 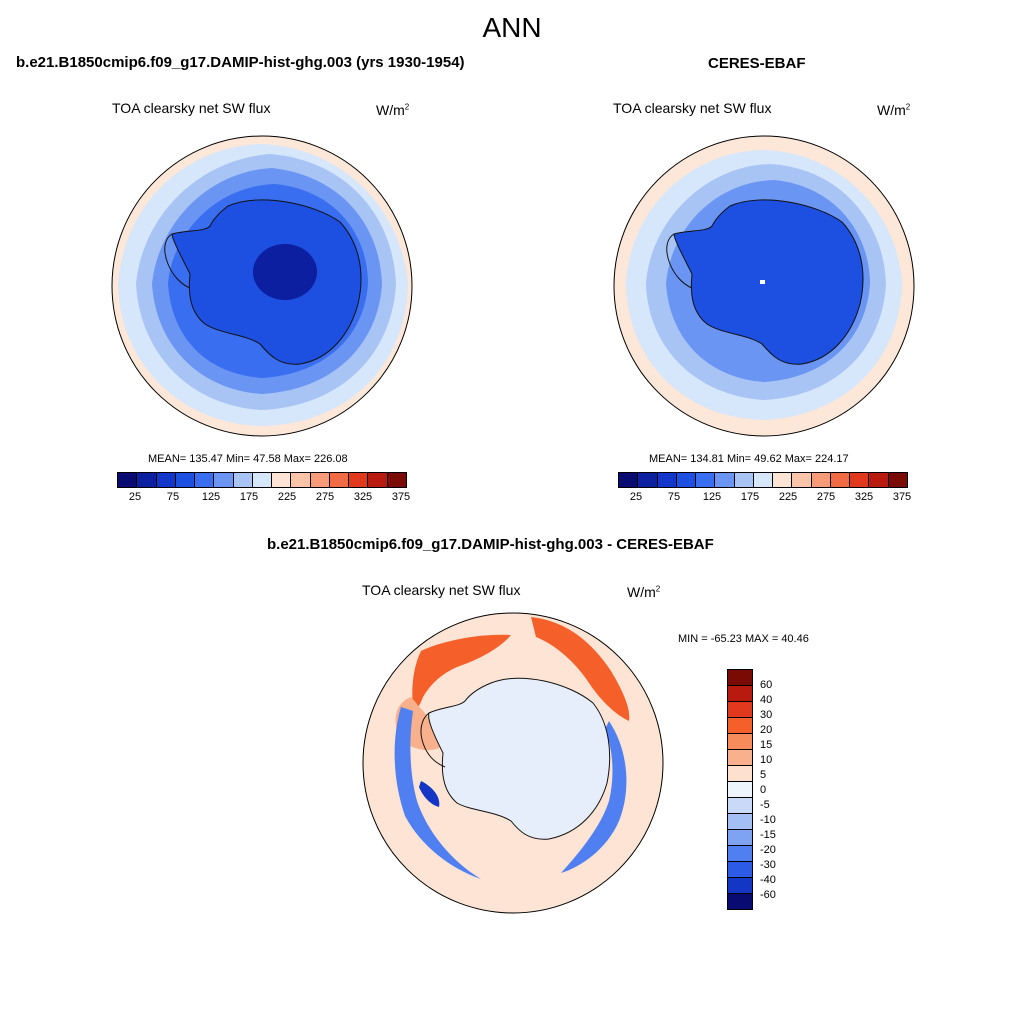 I want to click on diff-tick: 30, so click(x=766, y=715).